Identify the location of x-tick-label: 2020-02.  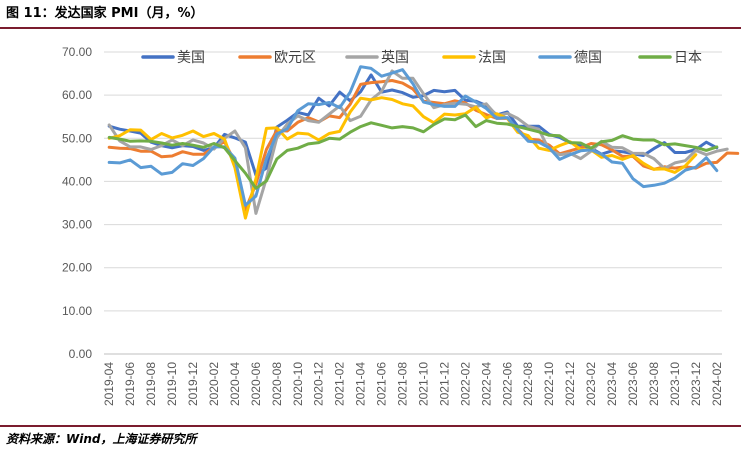
(214, 384).